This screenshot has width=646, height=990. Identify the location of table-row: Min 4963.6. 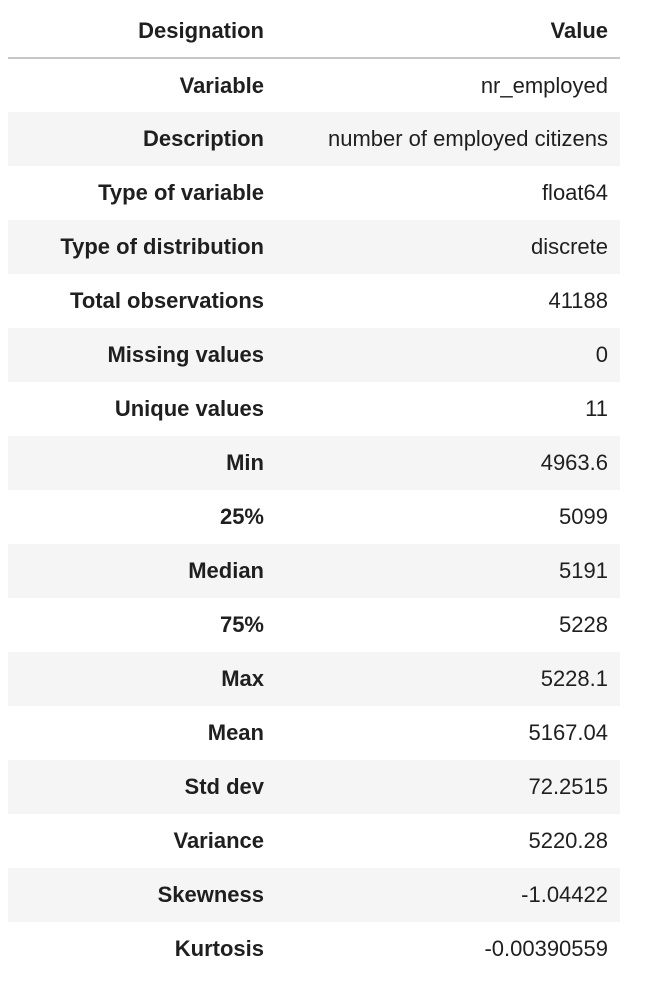
(314, 463).